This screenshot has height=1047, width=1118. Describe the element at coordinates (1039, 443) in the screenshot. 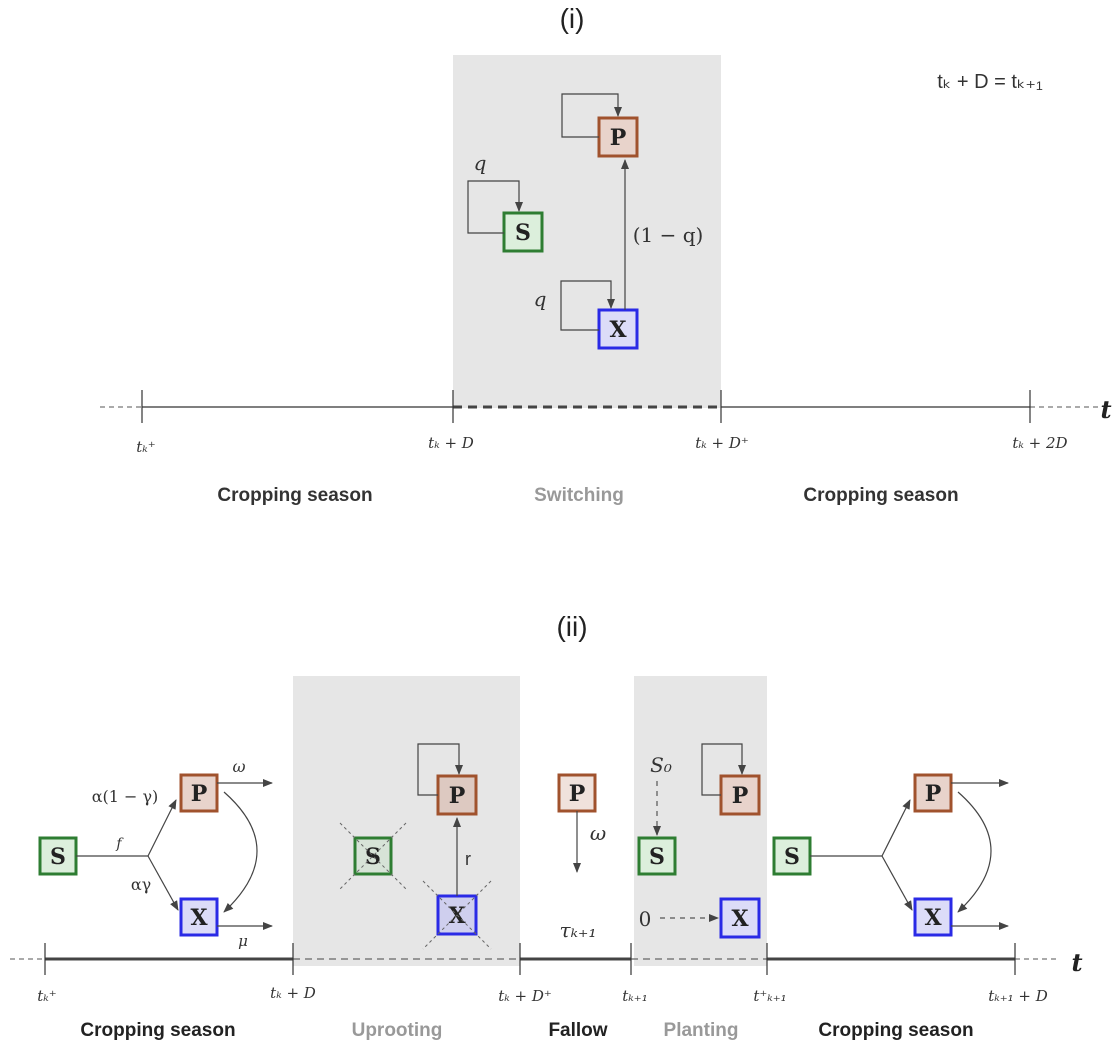

I see `tick-label-i-4: tₖ + 2D` at that location.